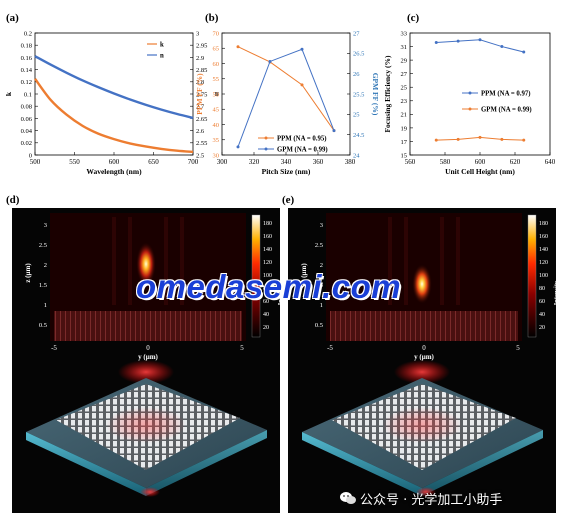  What do you see at coordinates (153, 162) in the screenshot?
I see `x-tick-label: 650` at bounding box center [153, 162].